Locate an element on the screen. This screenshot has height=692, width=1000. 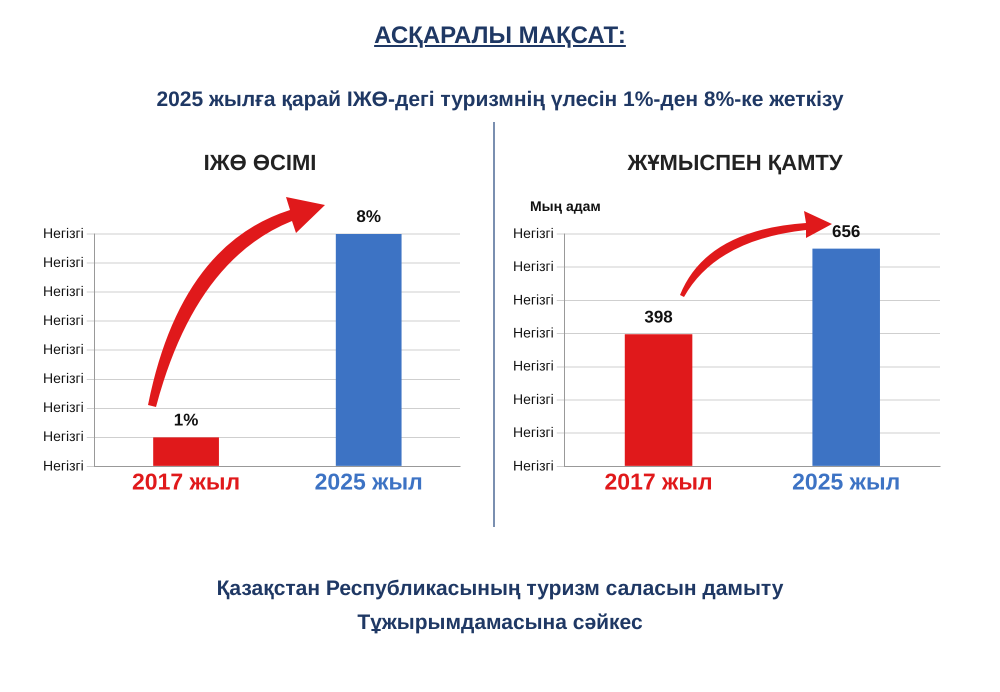
chart-title: ІЖӨ ӨСІМІ is located at coordinates (260, 163).